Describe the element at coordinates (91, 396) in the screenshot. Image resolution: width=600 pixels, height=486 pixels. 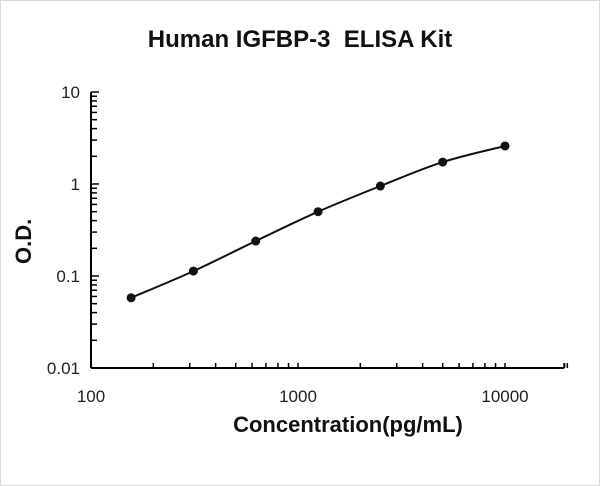
I see `x-tick-label: 100` at that location.